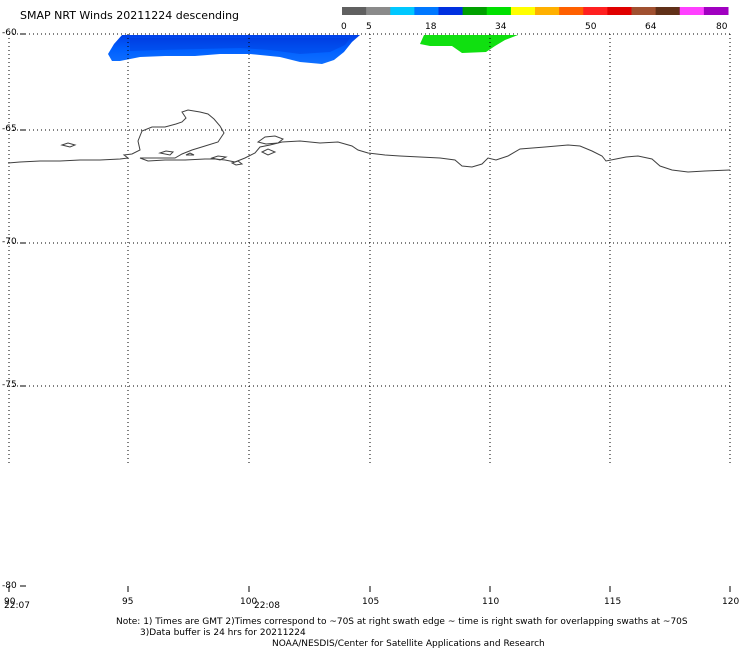 The height and width of the screenshot is (650, 740). What do you see at coordinates (731, 602) in the screenshot?
I see `lon-label-120: 120` at bounding box center [731, 602].